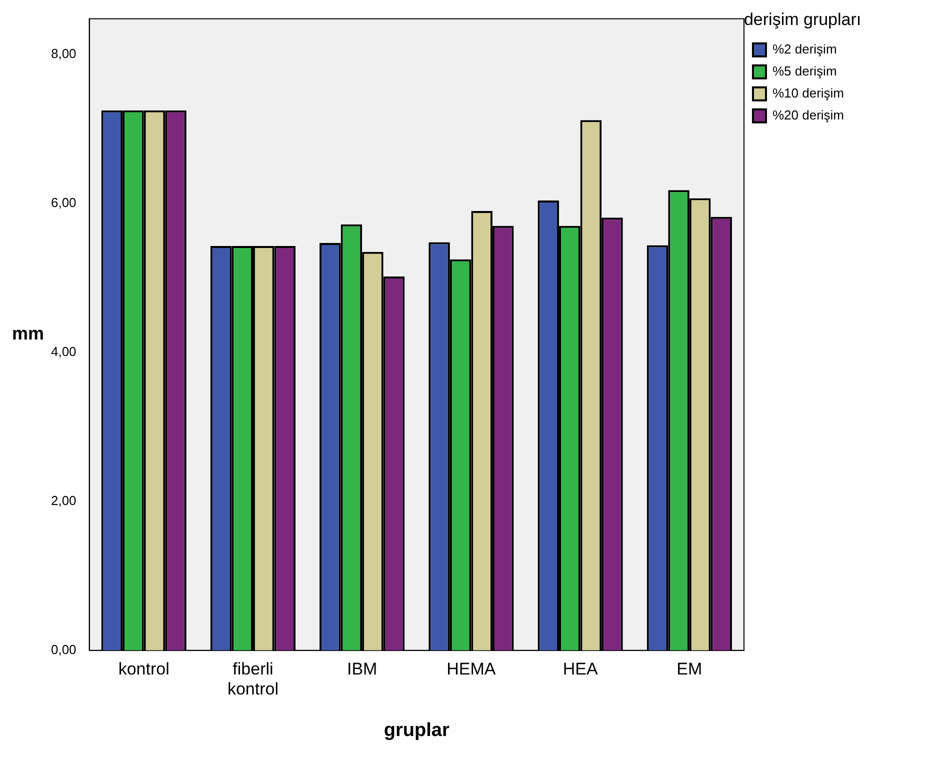  Describe the element at coordinates (417, 730) in the screenshot. I see `x-axis-title: gruplar` at that location.